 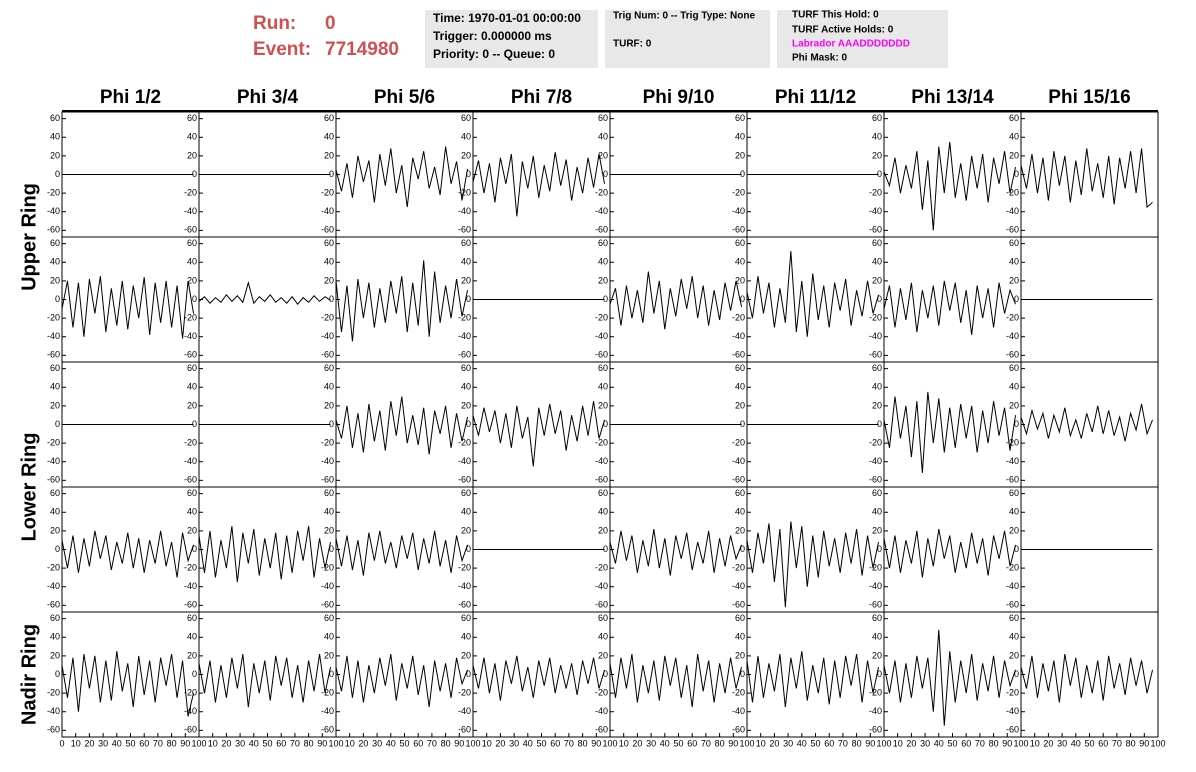 I want to click on x-tick-label: 90, so click(x=185, y=743).